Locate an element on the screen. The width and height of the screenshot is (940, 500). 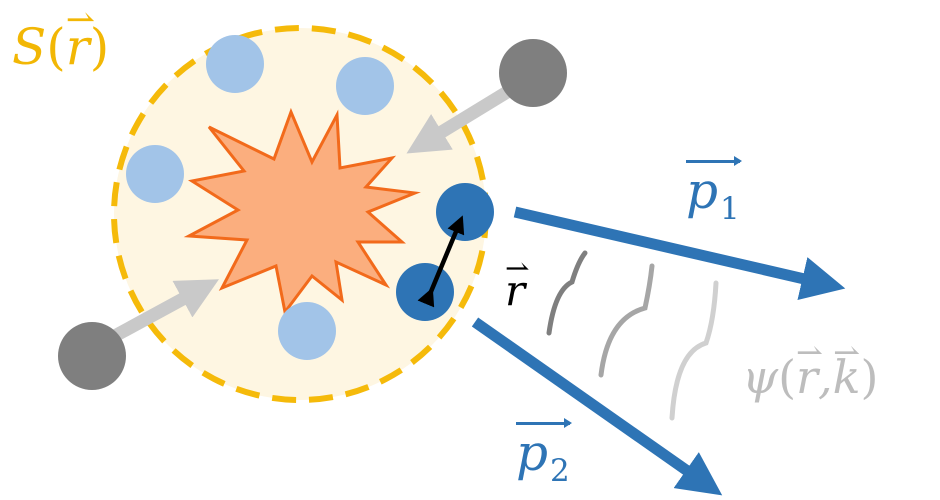
source-function-label: S(r) is located at coordinates (60, 37).